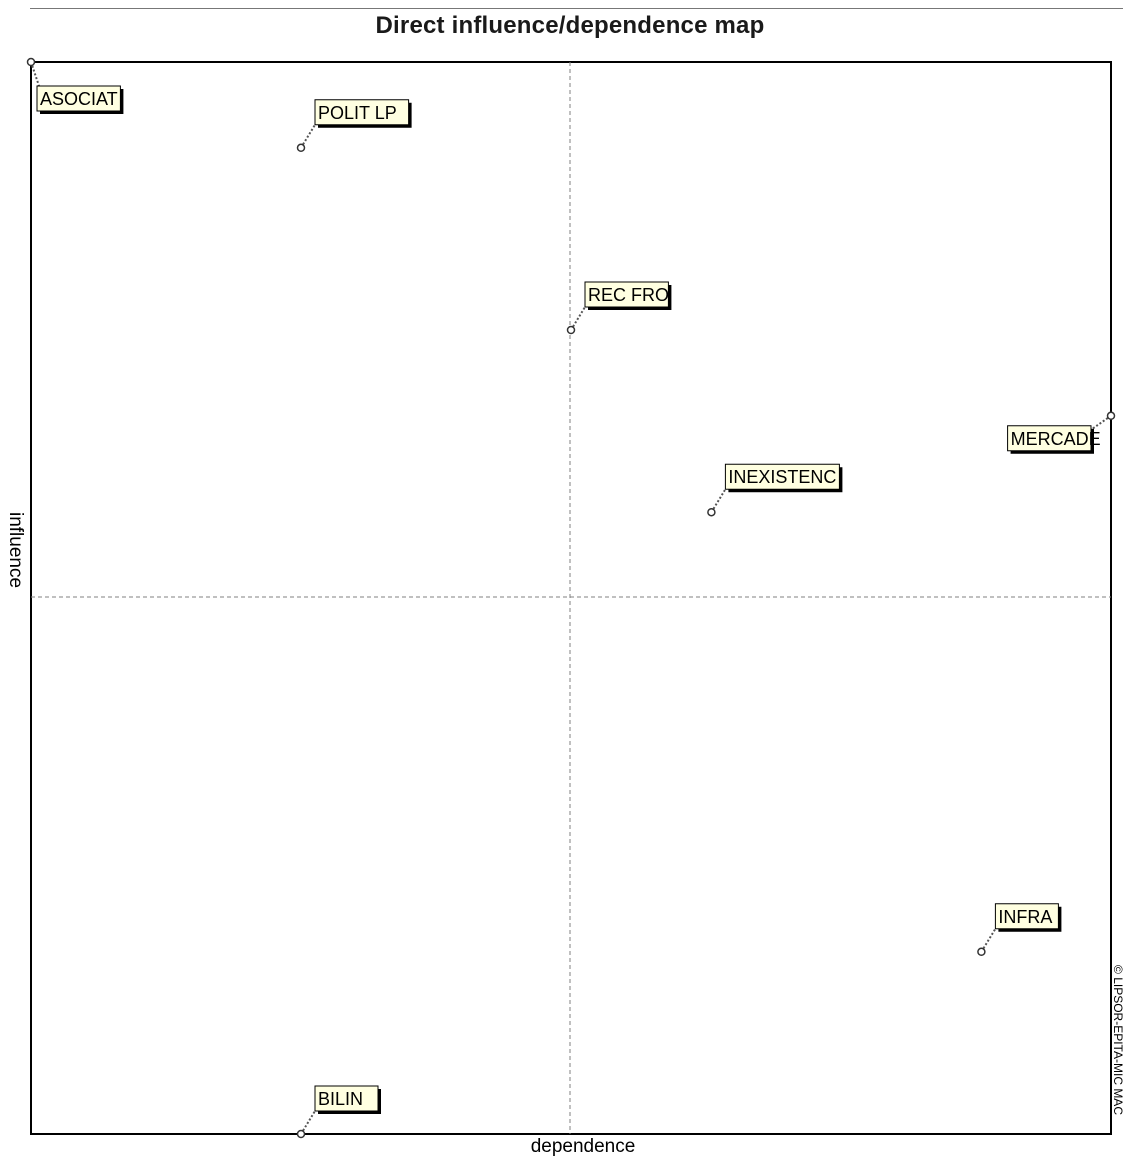  I want to click on point-label: INEXISTENC, so click(782, 477).